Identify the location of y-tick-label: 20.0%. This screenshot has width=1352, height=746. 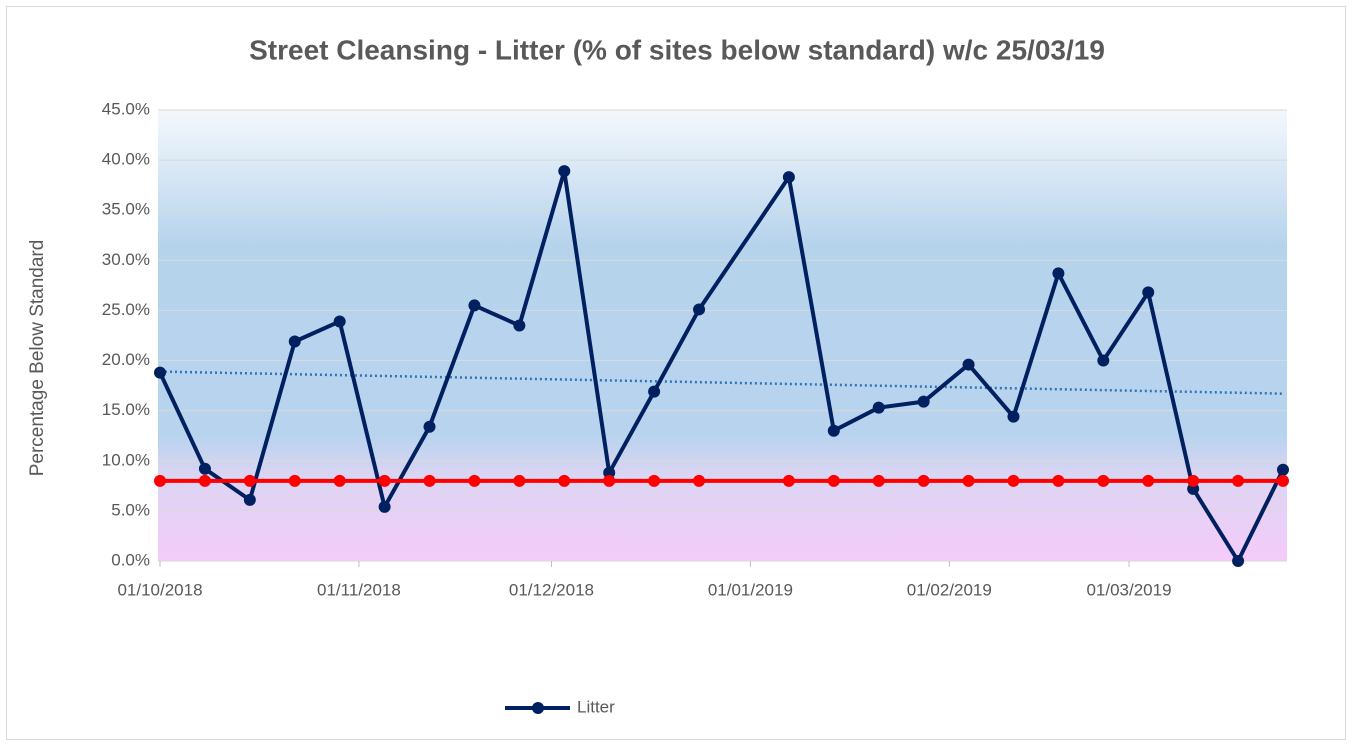
(126, 359).